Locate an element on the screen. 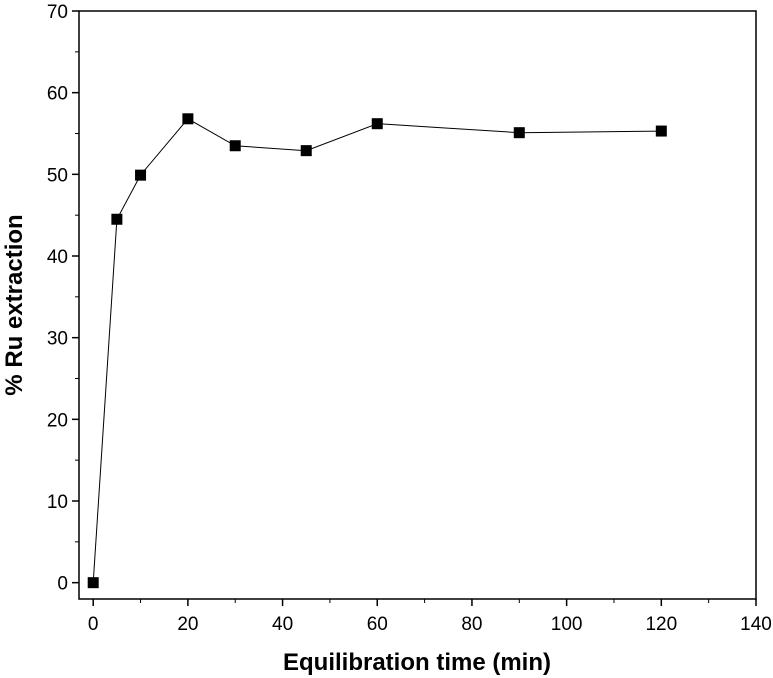  y-tick-label: 70 is located at coordinates (57, 12).